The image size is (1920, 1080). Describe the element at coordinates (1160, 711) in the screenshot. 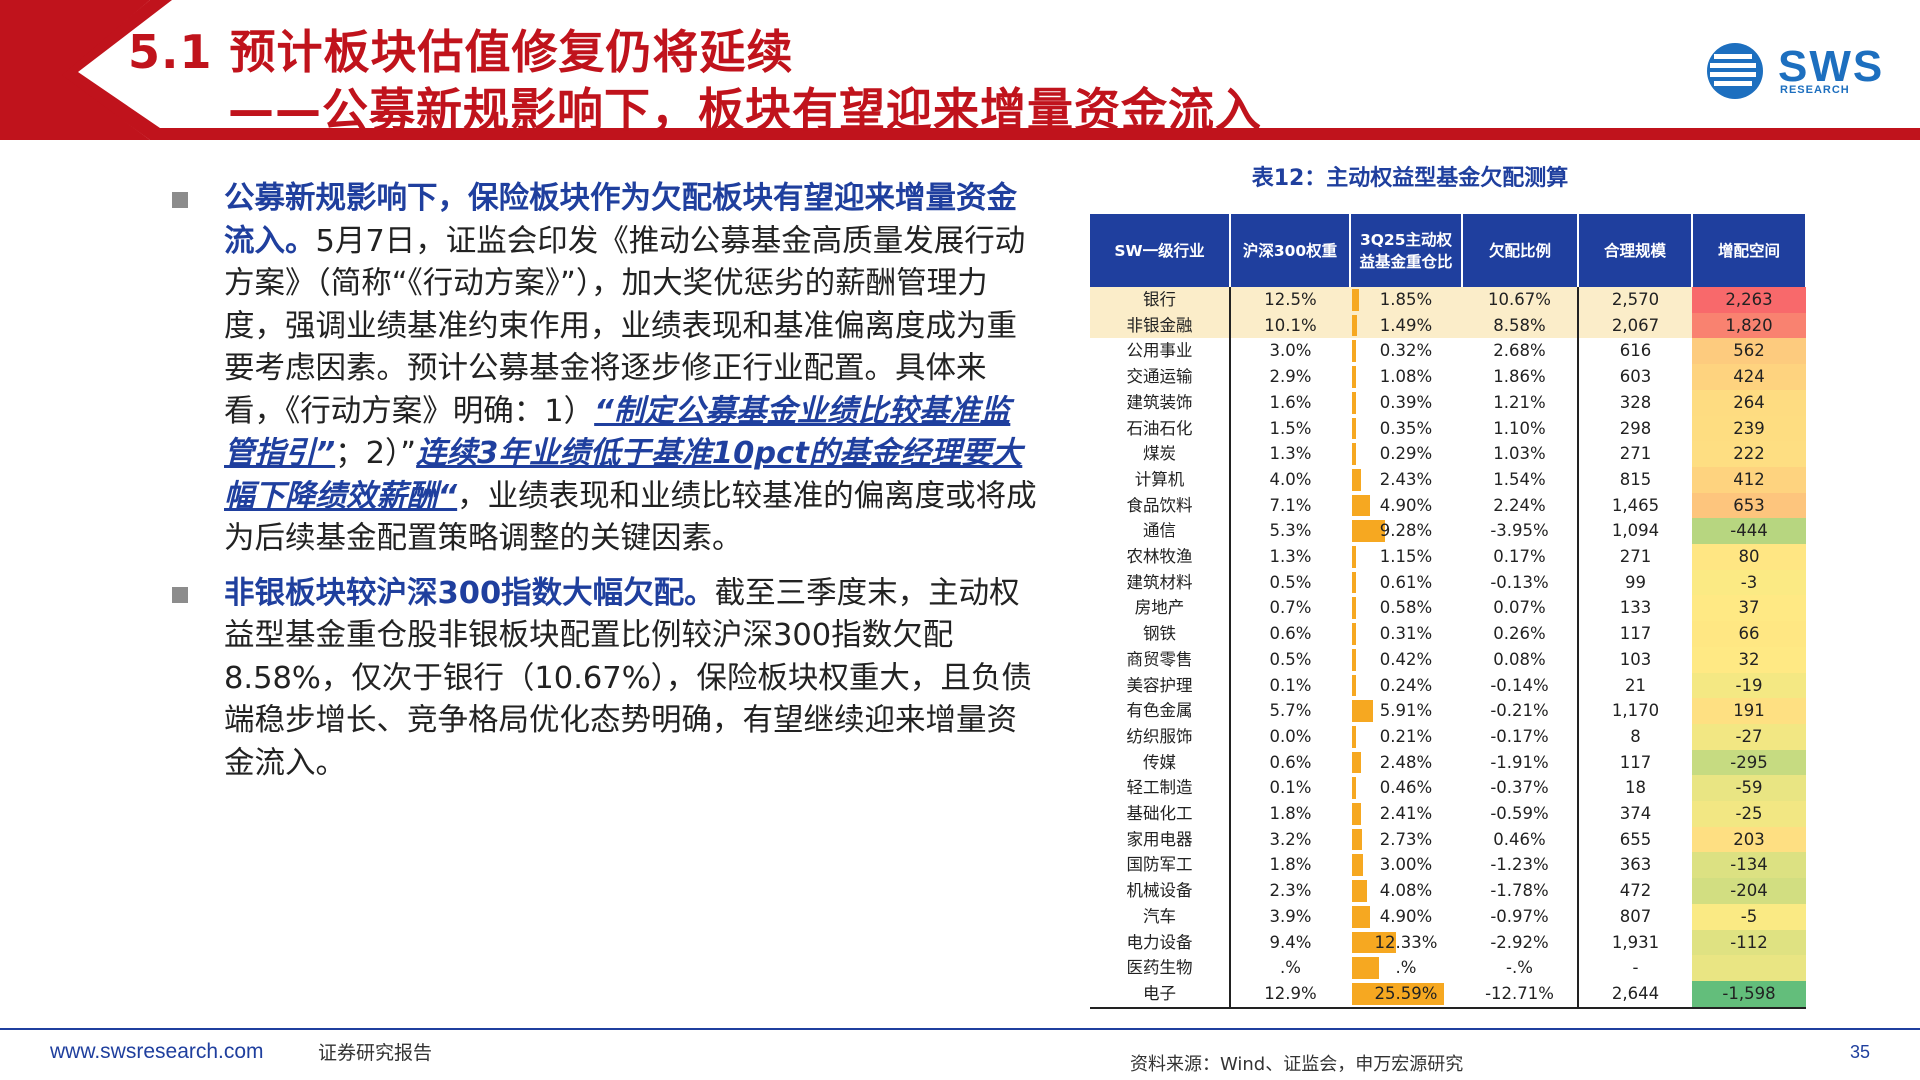

I see `cell-industry: 有色金属` at that location.